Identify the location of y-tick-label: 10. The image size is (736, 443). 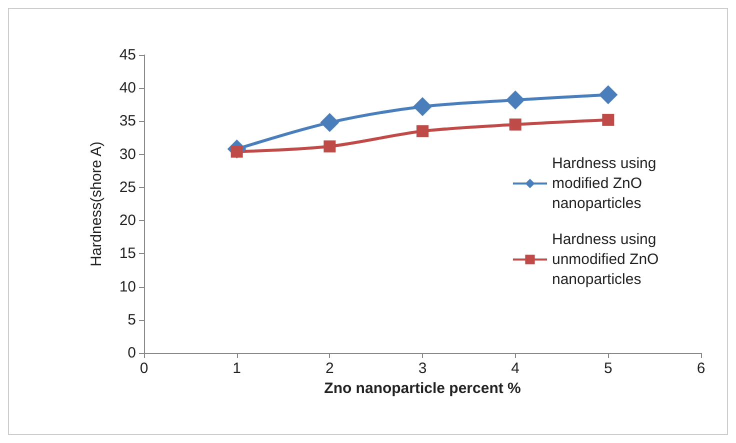
(127, 287).